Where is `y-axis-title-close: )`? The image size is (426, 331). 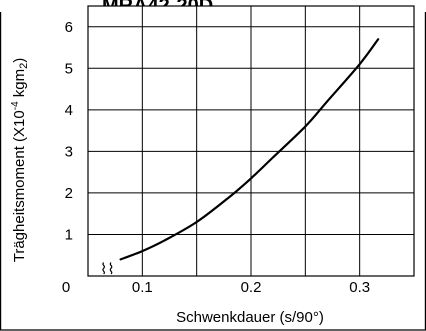
y-axis-title-close: ) is located at coordinates (19, 60).